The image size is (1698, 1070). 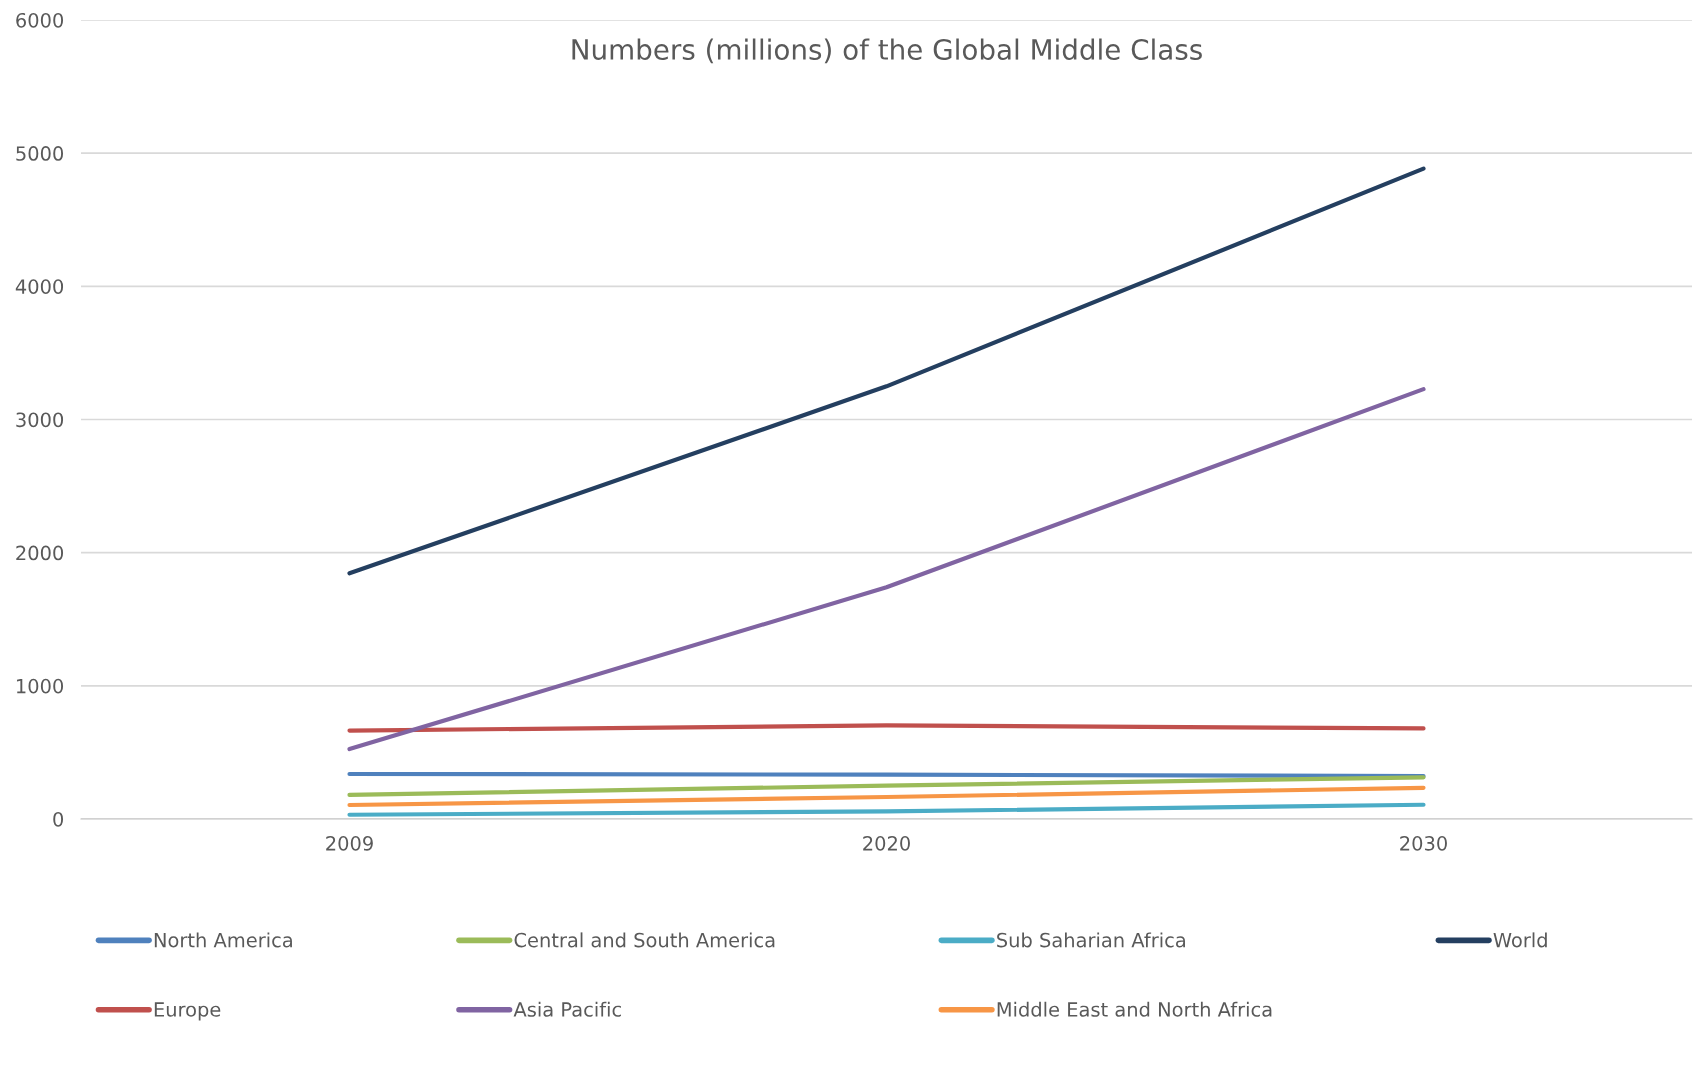 What do you see at coordinates (39, 286) in the screenshot?
I see `y-tick-label: 4000` at bounding box center [39, 286].